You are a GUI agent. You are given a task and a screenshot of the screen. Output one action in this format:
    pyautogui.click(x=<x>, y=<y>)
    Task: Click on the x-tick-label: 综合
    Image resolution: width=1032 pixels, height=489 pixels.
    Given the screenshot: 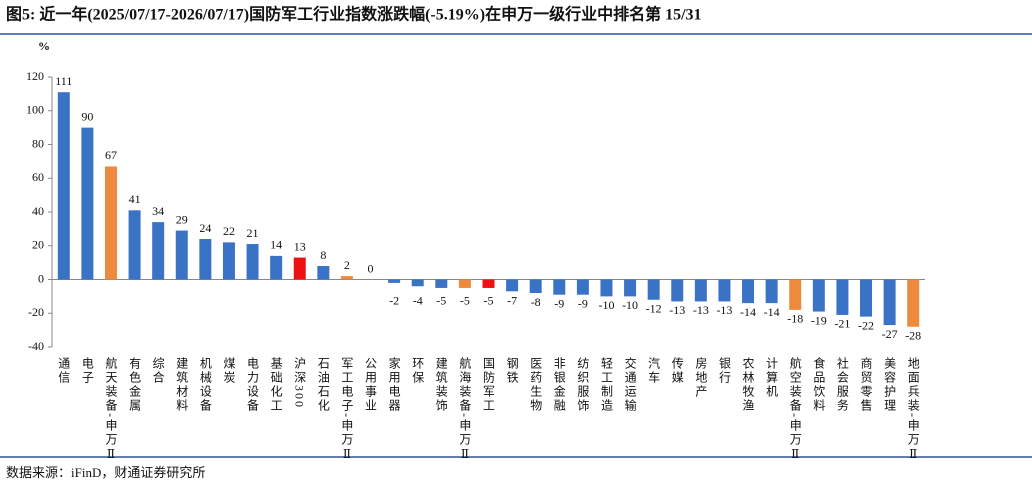 What is the action you would take?
    pyautogui.click(x=158, y=371)
    